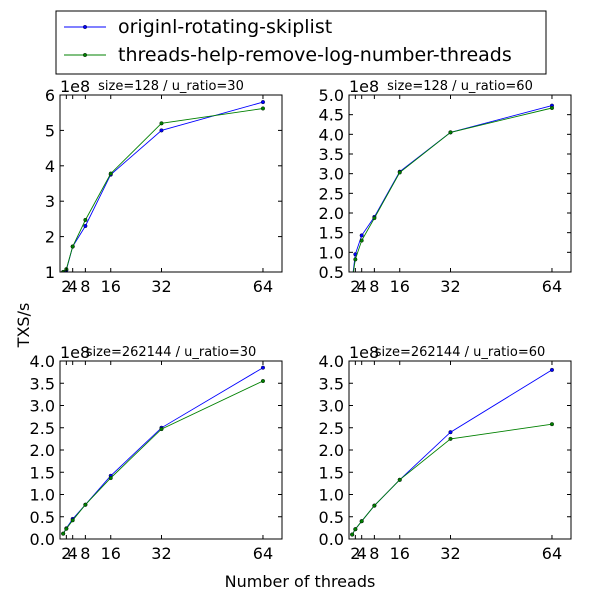  What do you see at coordinates (50, 130) in the screenshot?
I see `y-tick-label: 5` at bounding box center [50, 130].